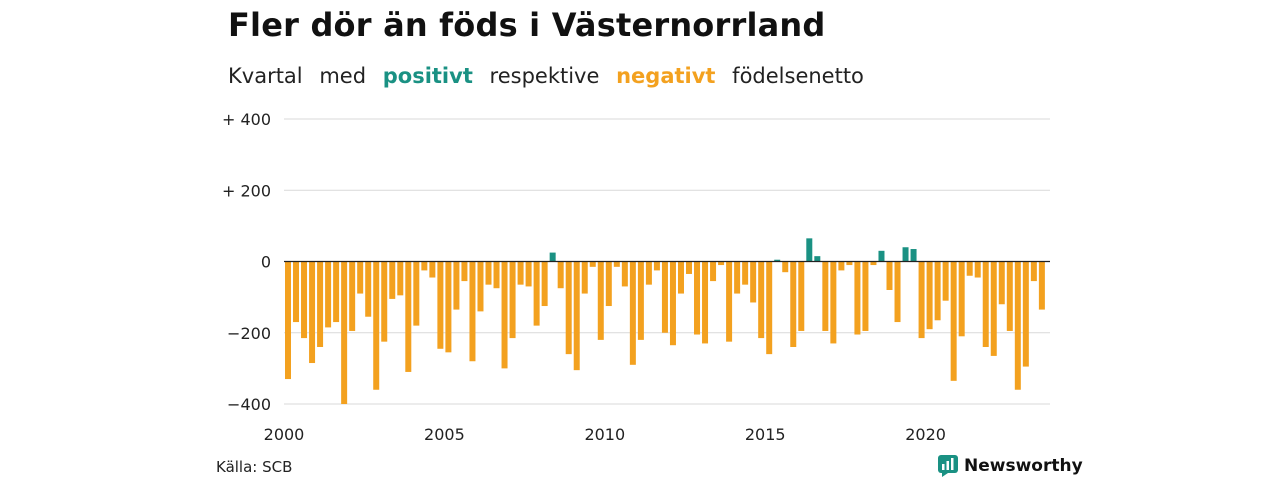 The image size is (1280, 480). I want to click on subtitle-word-kvartal: Kvartal, so click(265, 76).